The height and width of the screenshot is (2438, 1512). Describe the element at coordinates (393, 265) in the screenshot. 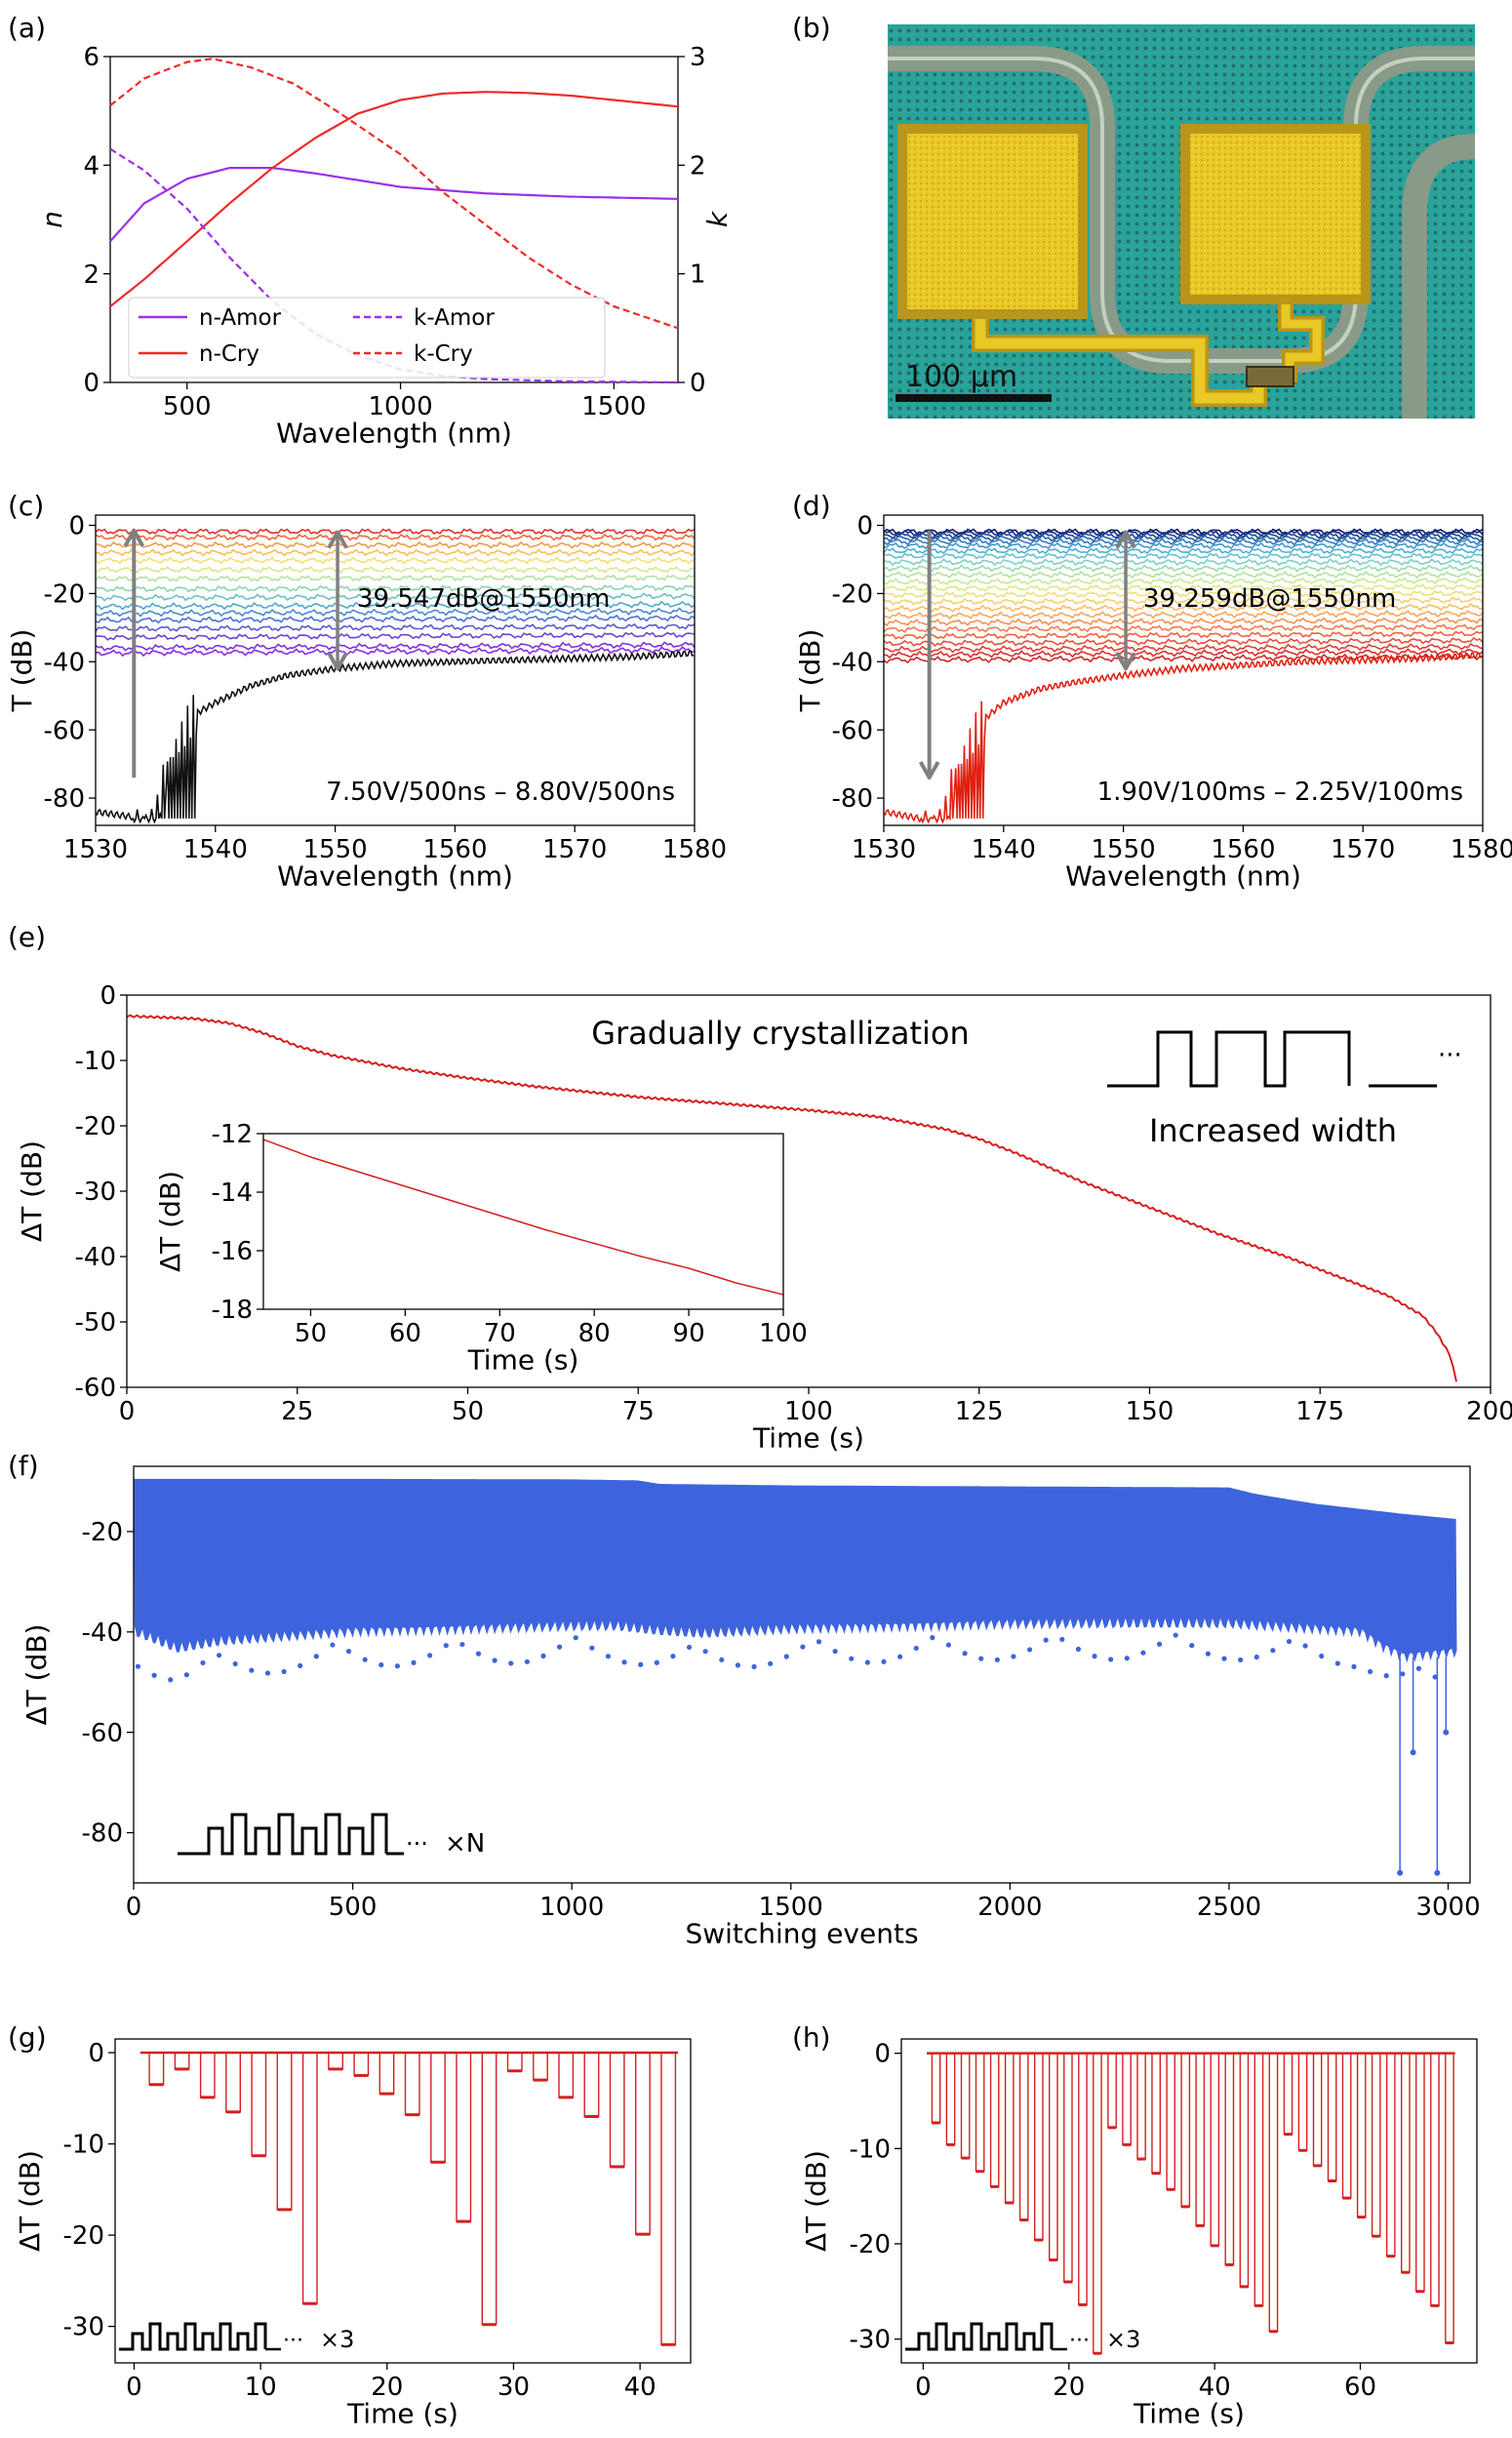

I see `a-series-k-Amor` at that location.